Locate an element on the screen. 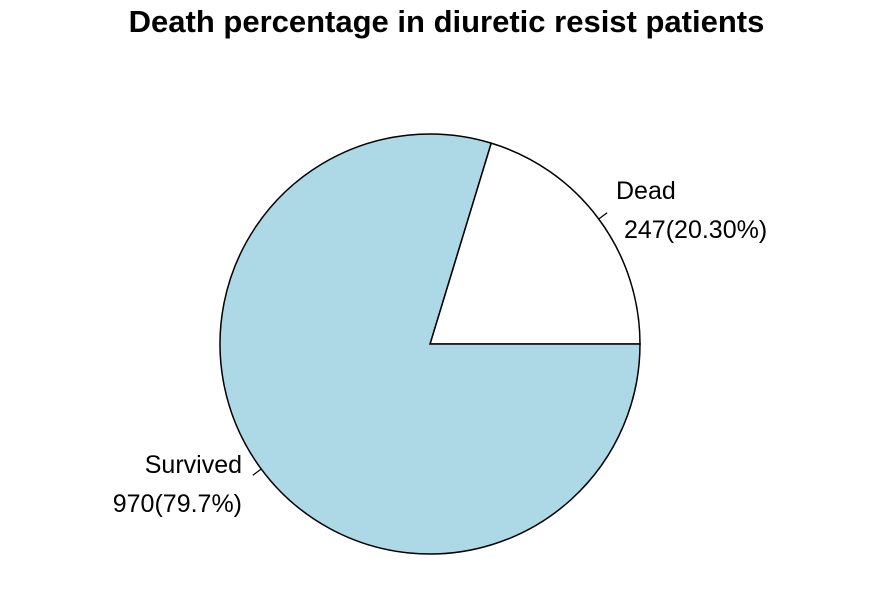  slice-label-dead: Dead is located at coordinates (646, 191).